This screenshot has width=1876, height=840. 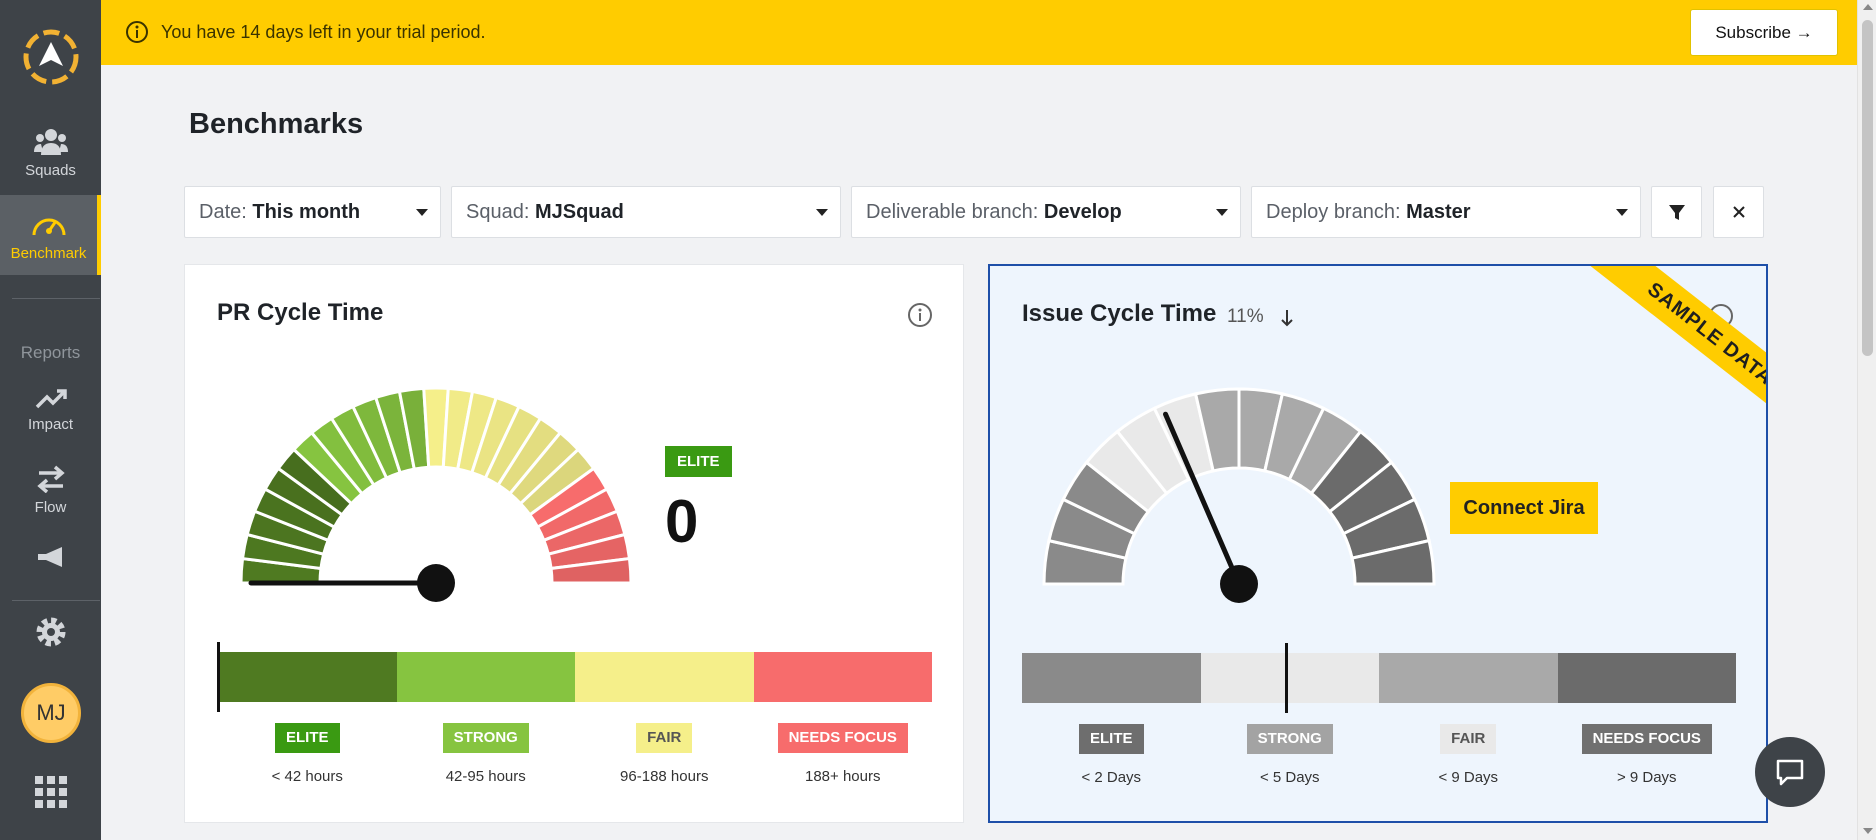 I want to click on chat-button, so click(x=1790, y=772).